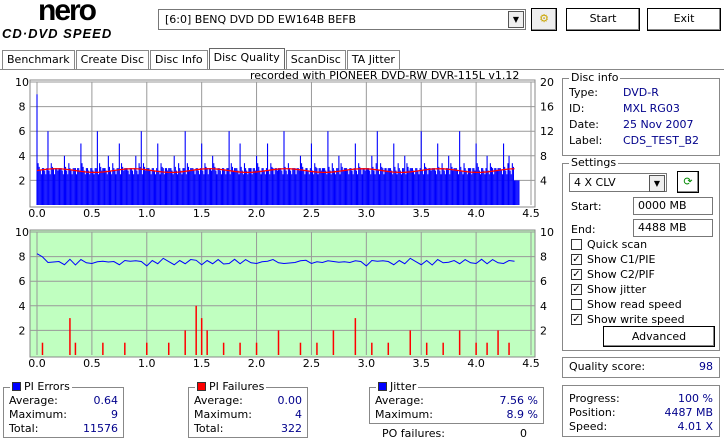 Image resolution: width=724 pixels, height=441 pixels. What do you see at coordinates (628, 259) in the screenshot?
I see `checkbox-row: ✓ Show C1/PIE` at bounding box center [628, 259].